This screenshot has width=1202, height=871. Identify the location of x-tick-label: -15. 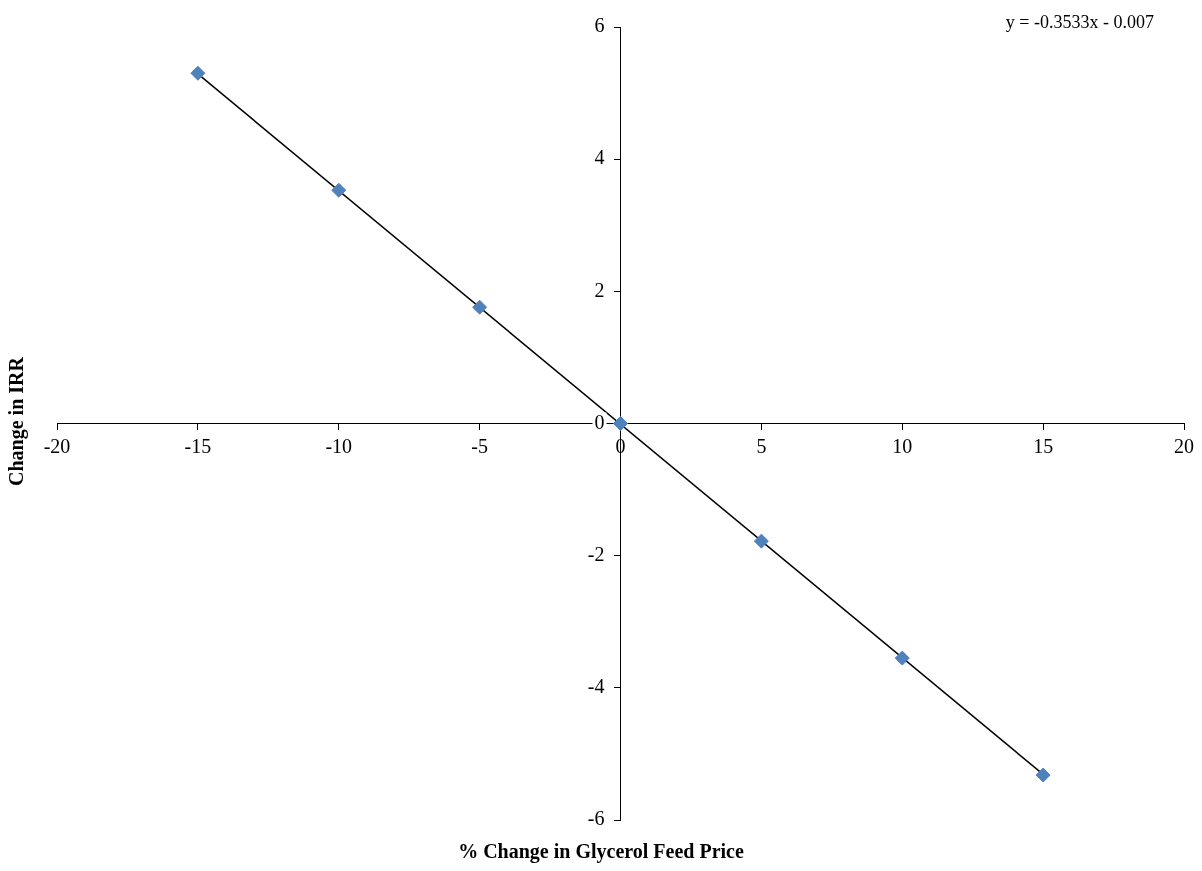
(198, 445).